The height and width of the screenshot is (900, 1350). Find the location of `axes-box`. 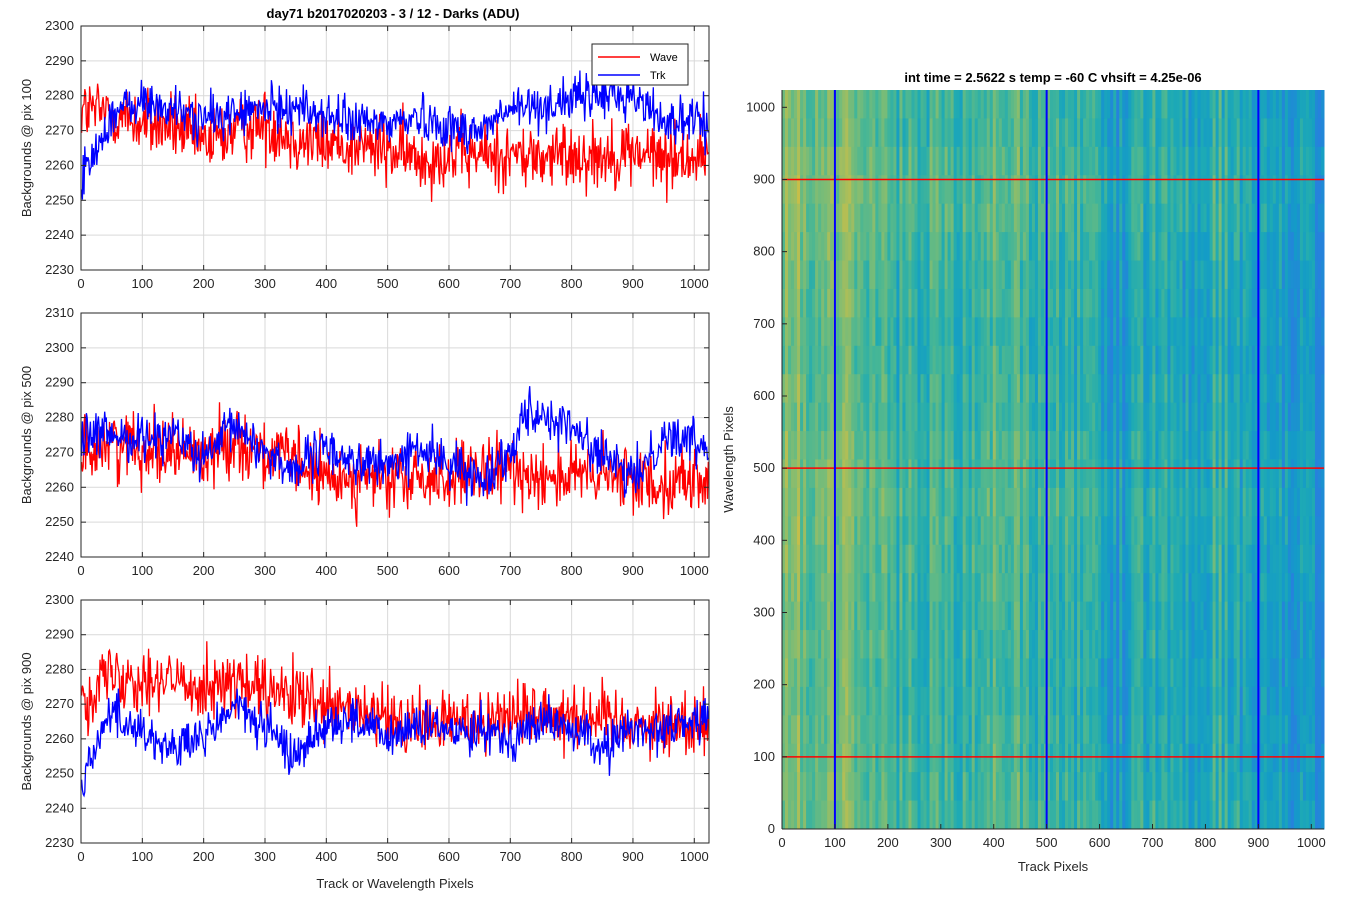

axes-box is located at coordinates (395, 721).